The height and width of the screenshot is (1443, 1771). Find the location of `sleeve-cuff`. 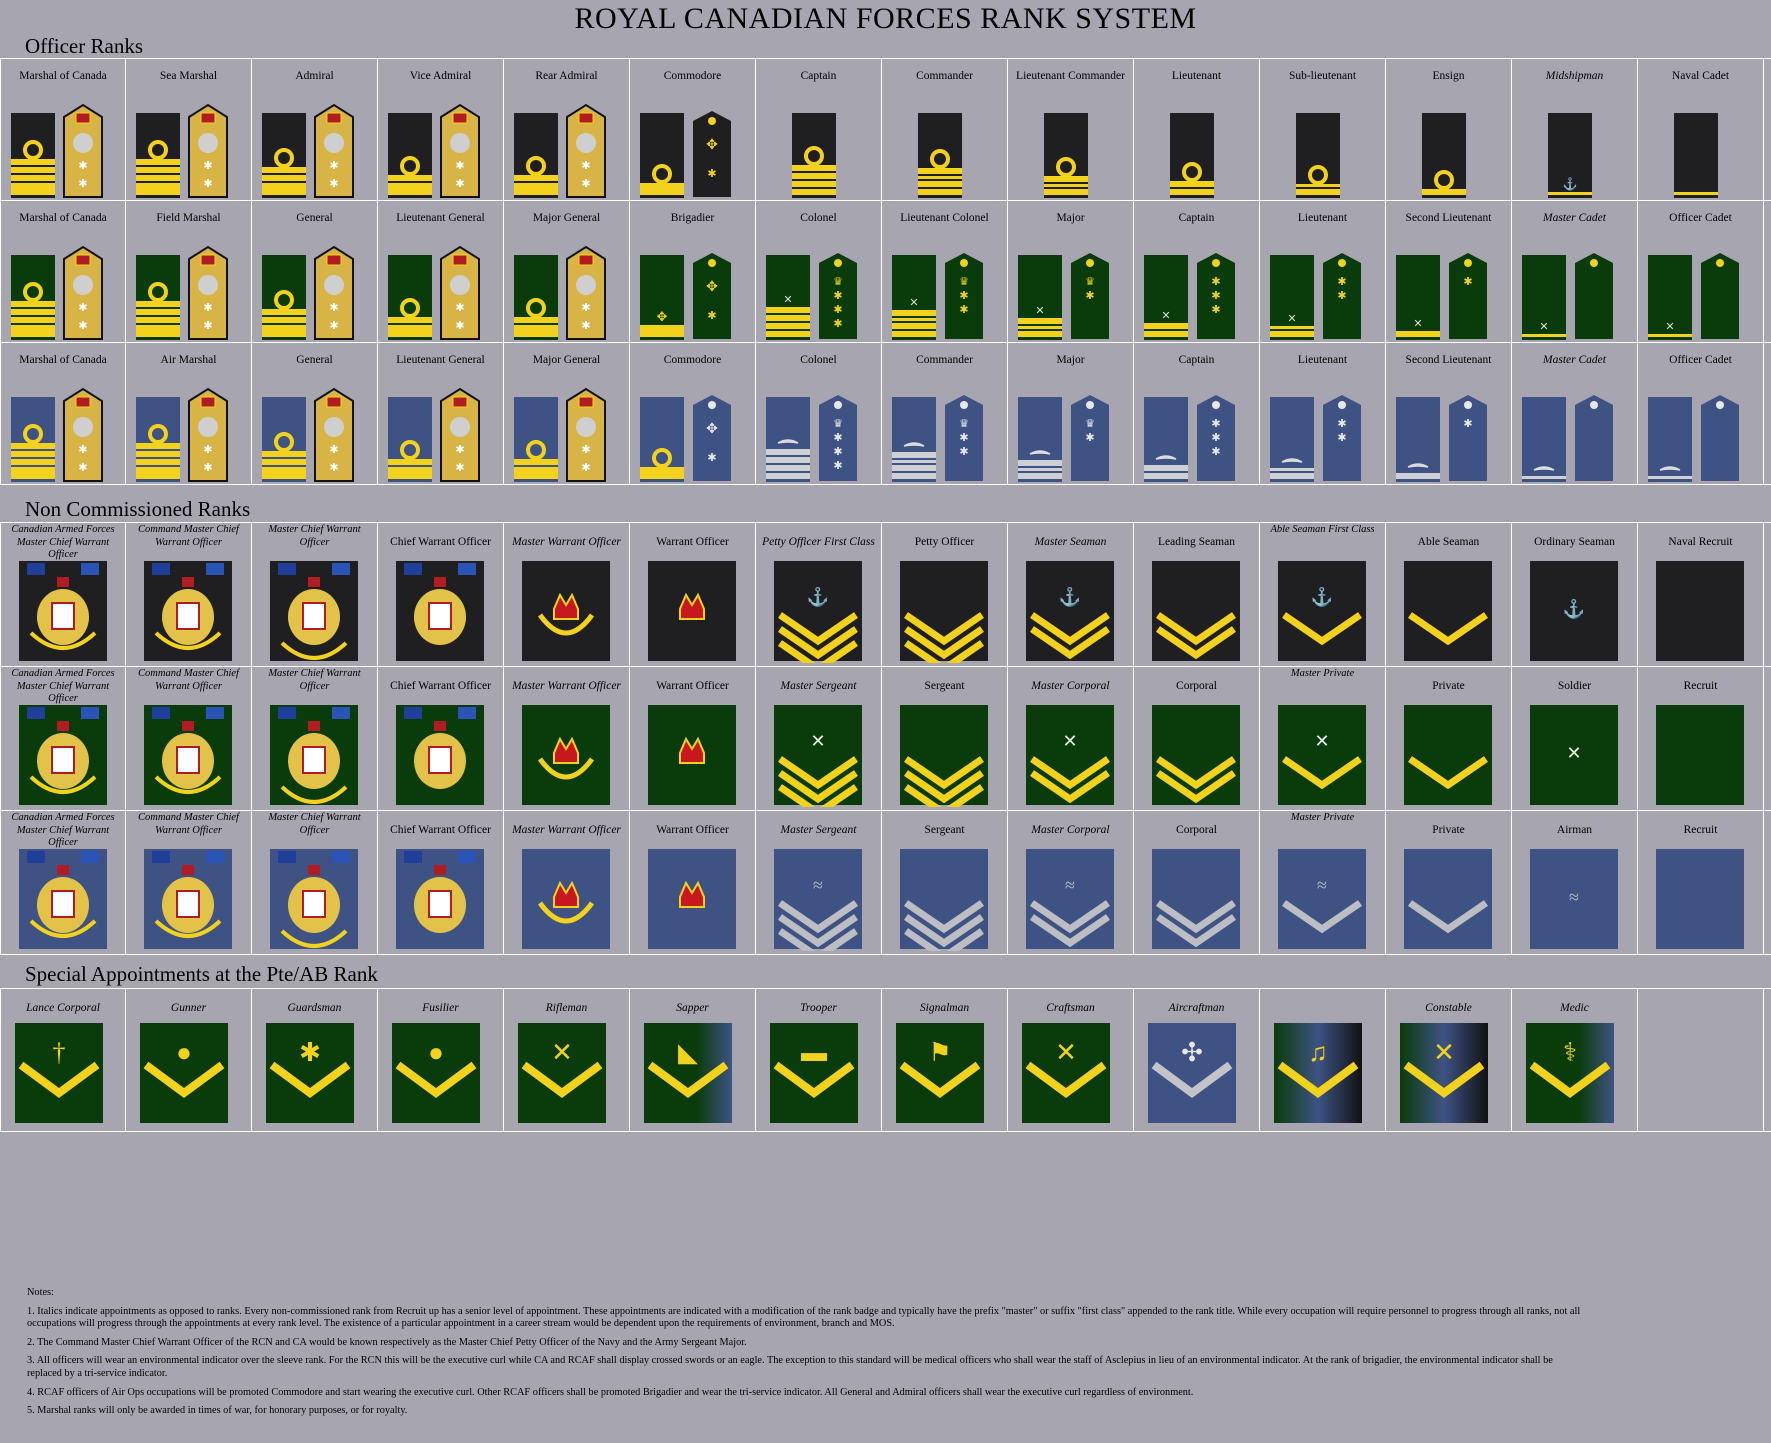

sleeve-cuff is located at coordinates (1544, 297).